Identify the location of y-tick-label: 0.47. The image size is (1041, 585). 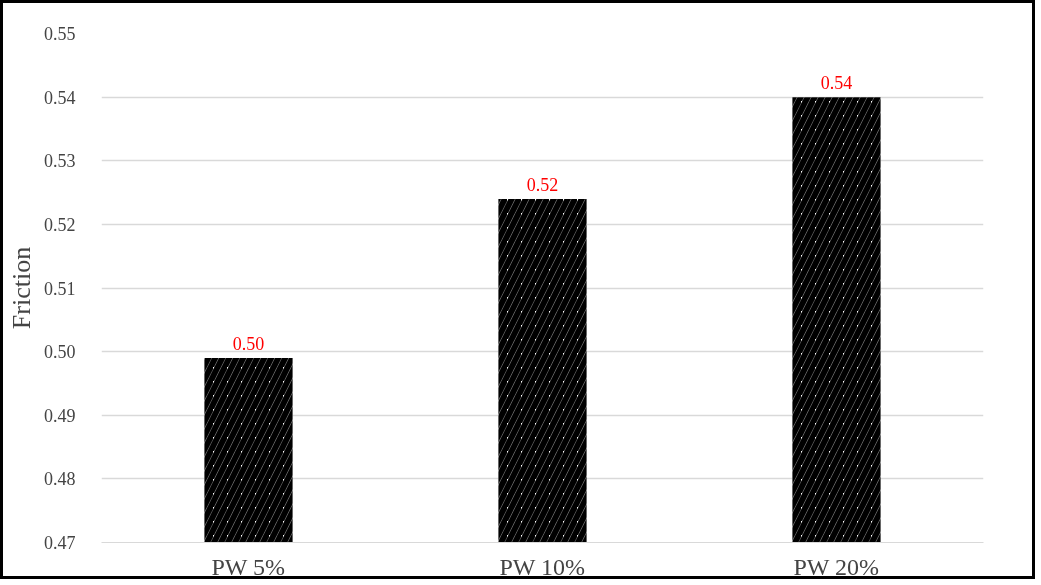
(60, 543).